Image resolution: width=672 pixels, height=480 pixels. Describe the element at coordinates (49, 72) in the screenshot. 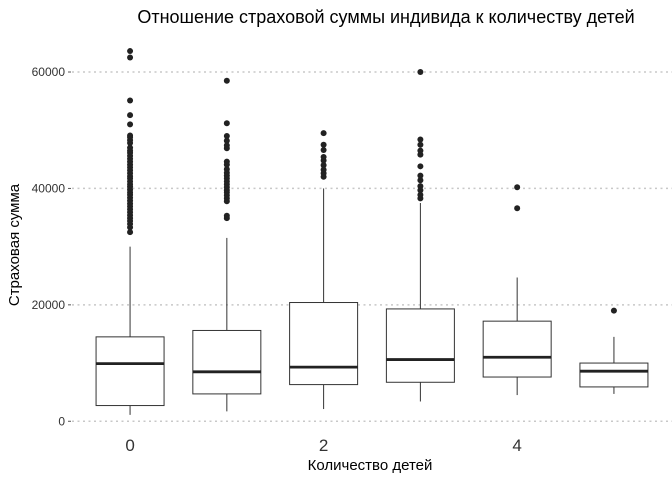

I see `y-tick-label: 60000` at that location.